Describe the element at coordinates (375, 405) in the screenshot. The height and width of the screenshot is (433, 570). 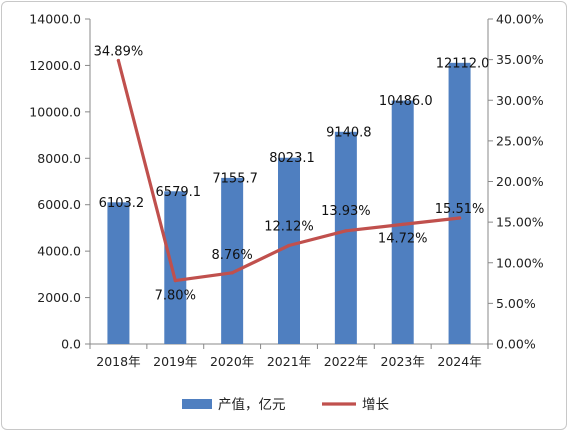
I see `legend-line-label: 增长` at that location.